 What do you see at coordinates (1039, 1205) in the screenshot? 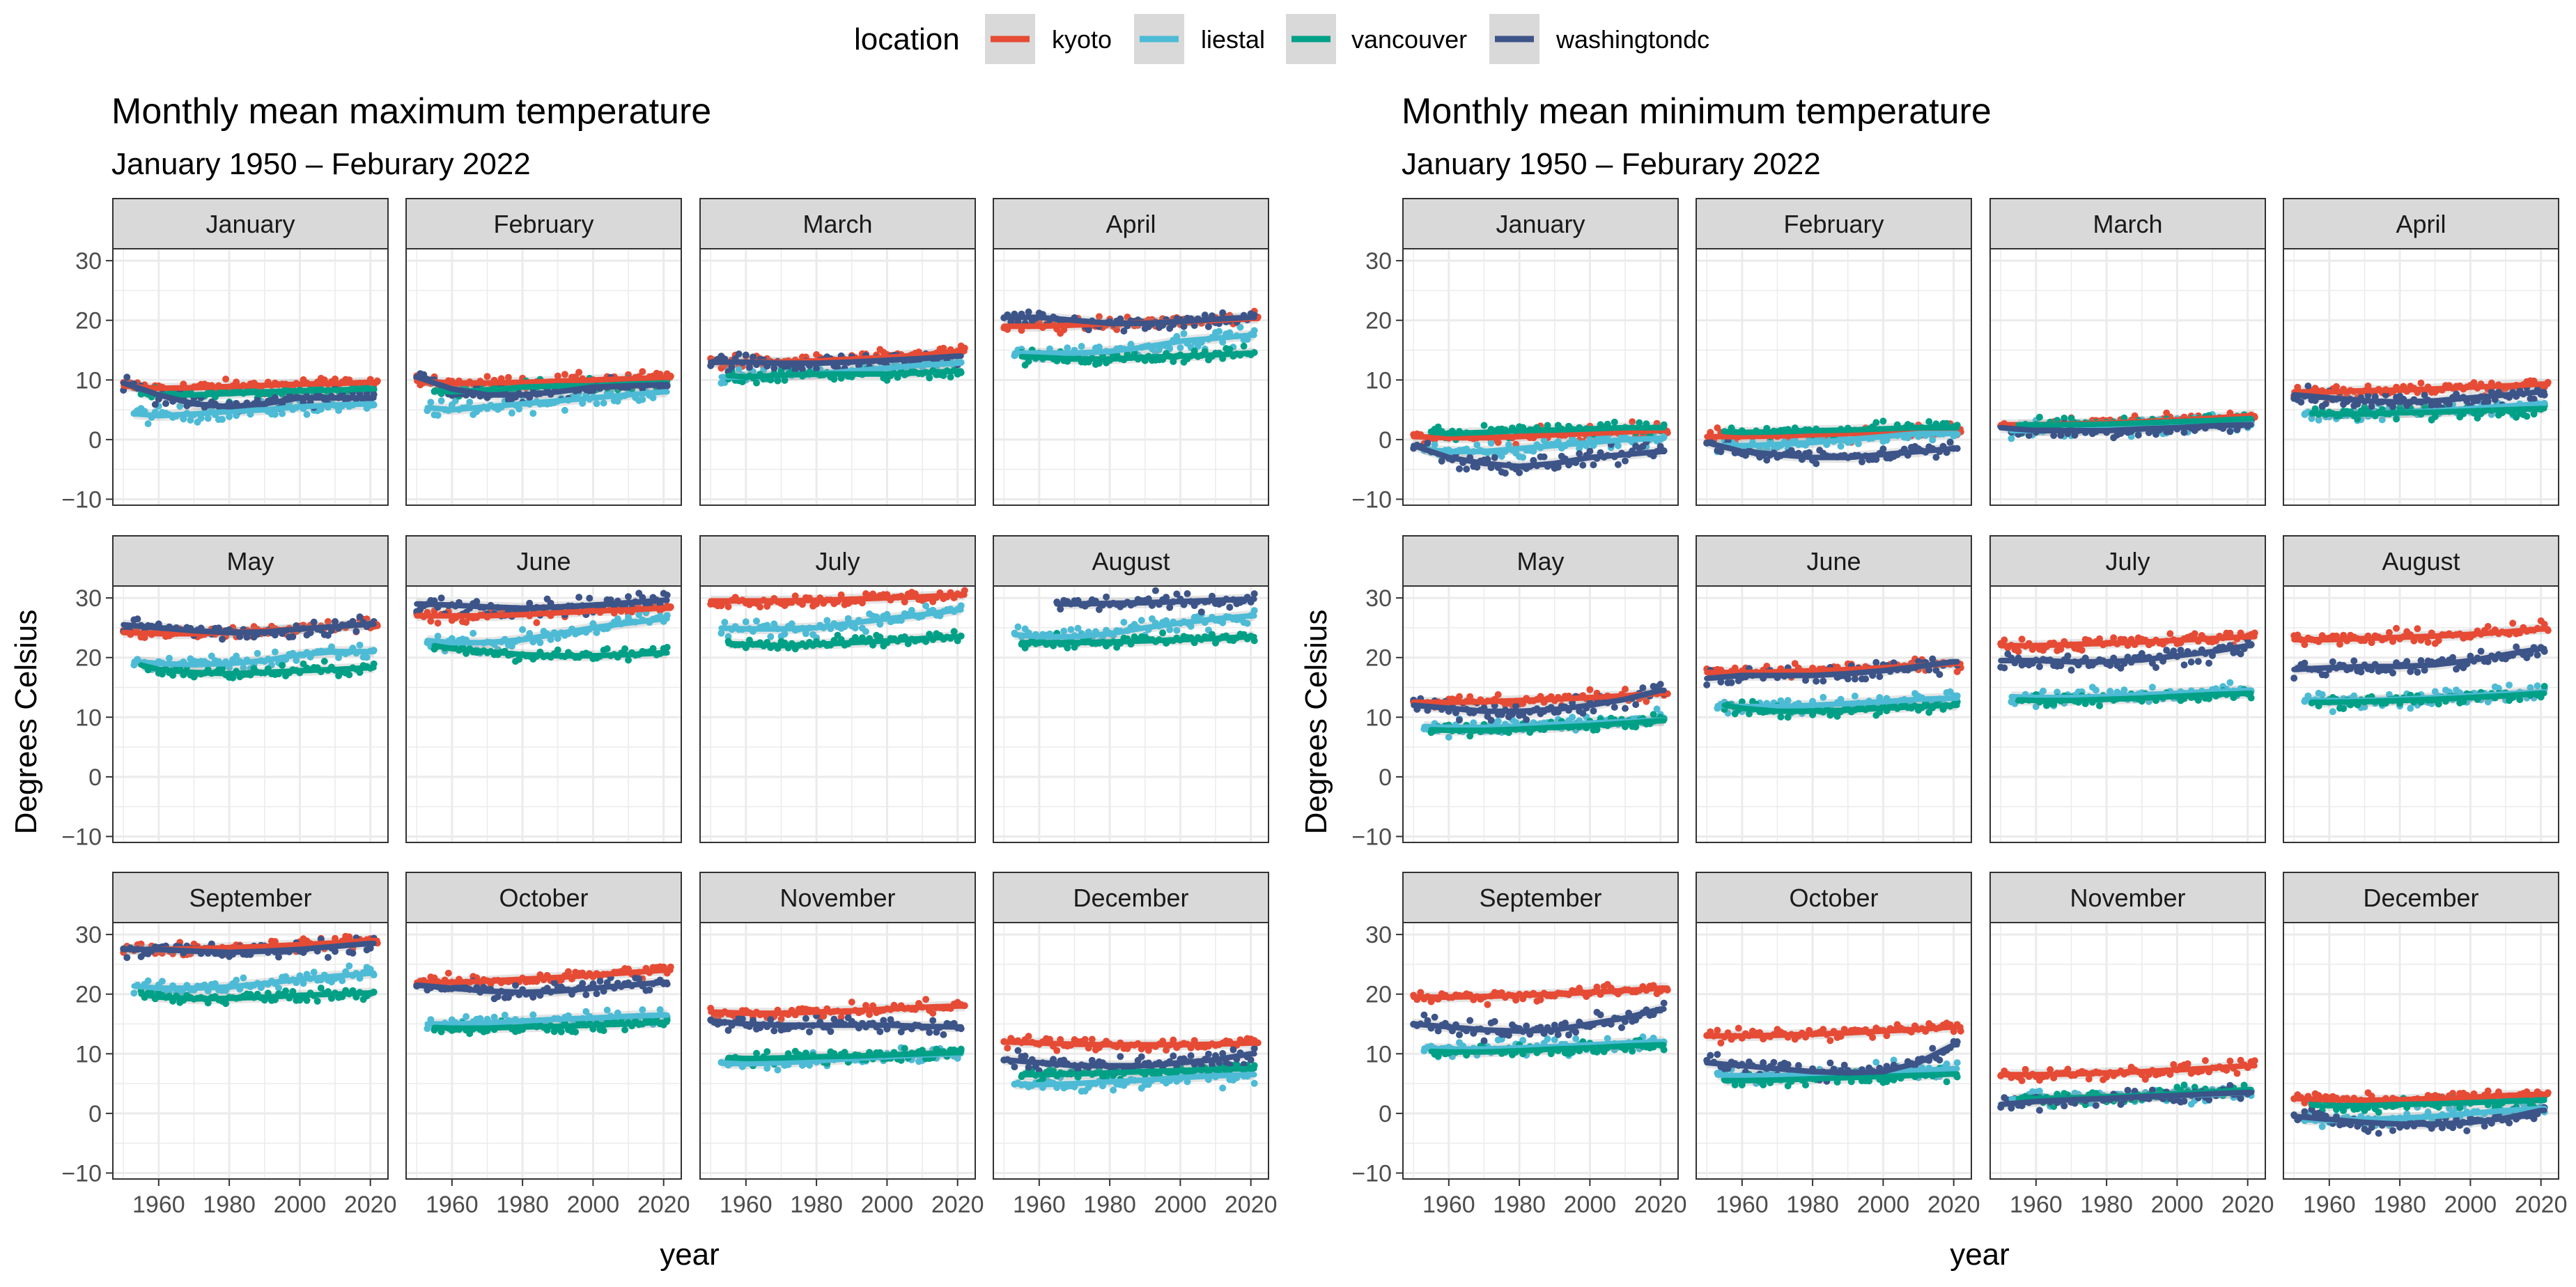
I see `x-tick-label: 1960` at bounding box center [1039, 1205].